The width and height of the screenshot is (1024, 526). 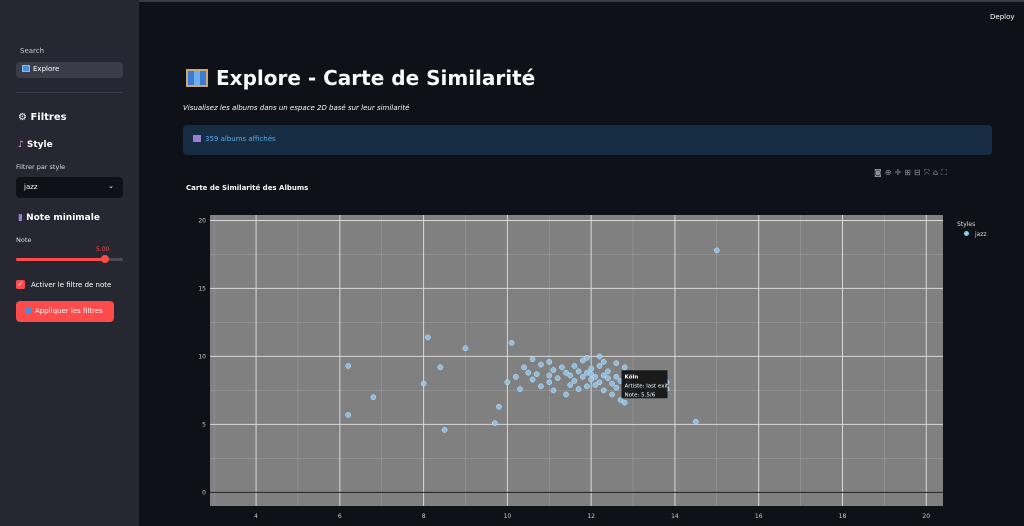 I want to click on nav-link-search: Search, so click(x=32, y=51).